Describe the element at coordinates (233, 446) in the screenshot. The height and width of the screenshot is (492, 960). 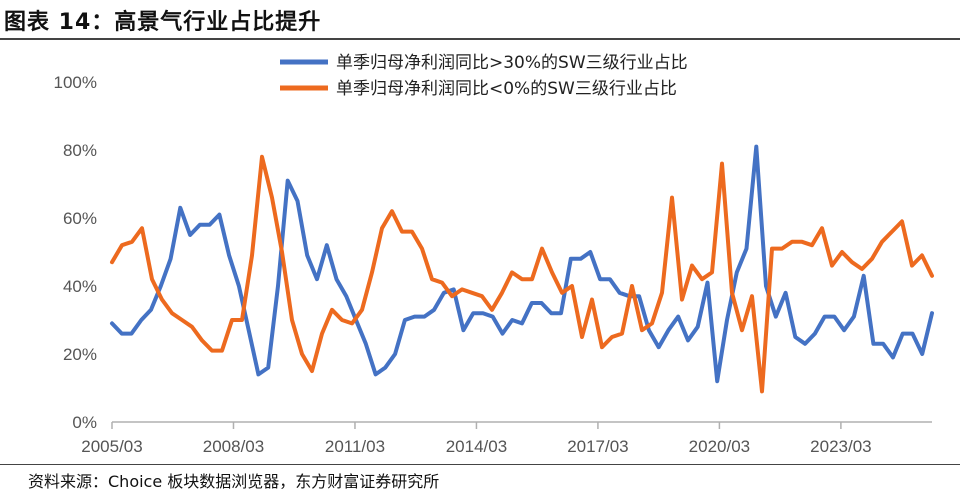
I see `x-tick-label: 2008/03` at that location.